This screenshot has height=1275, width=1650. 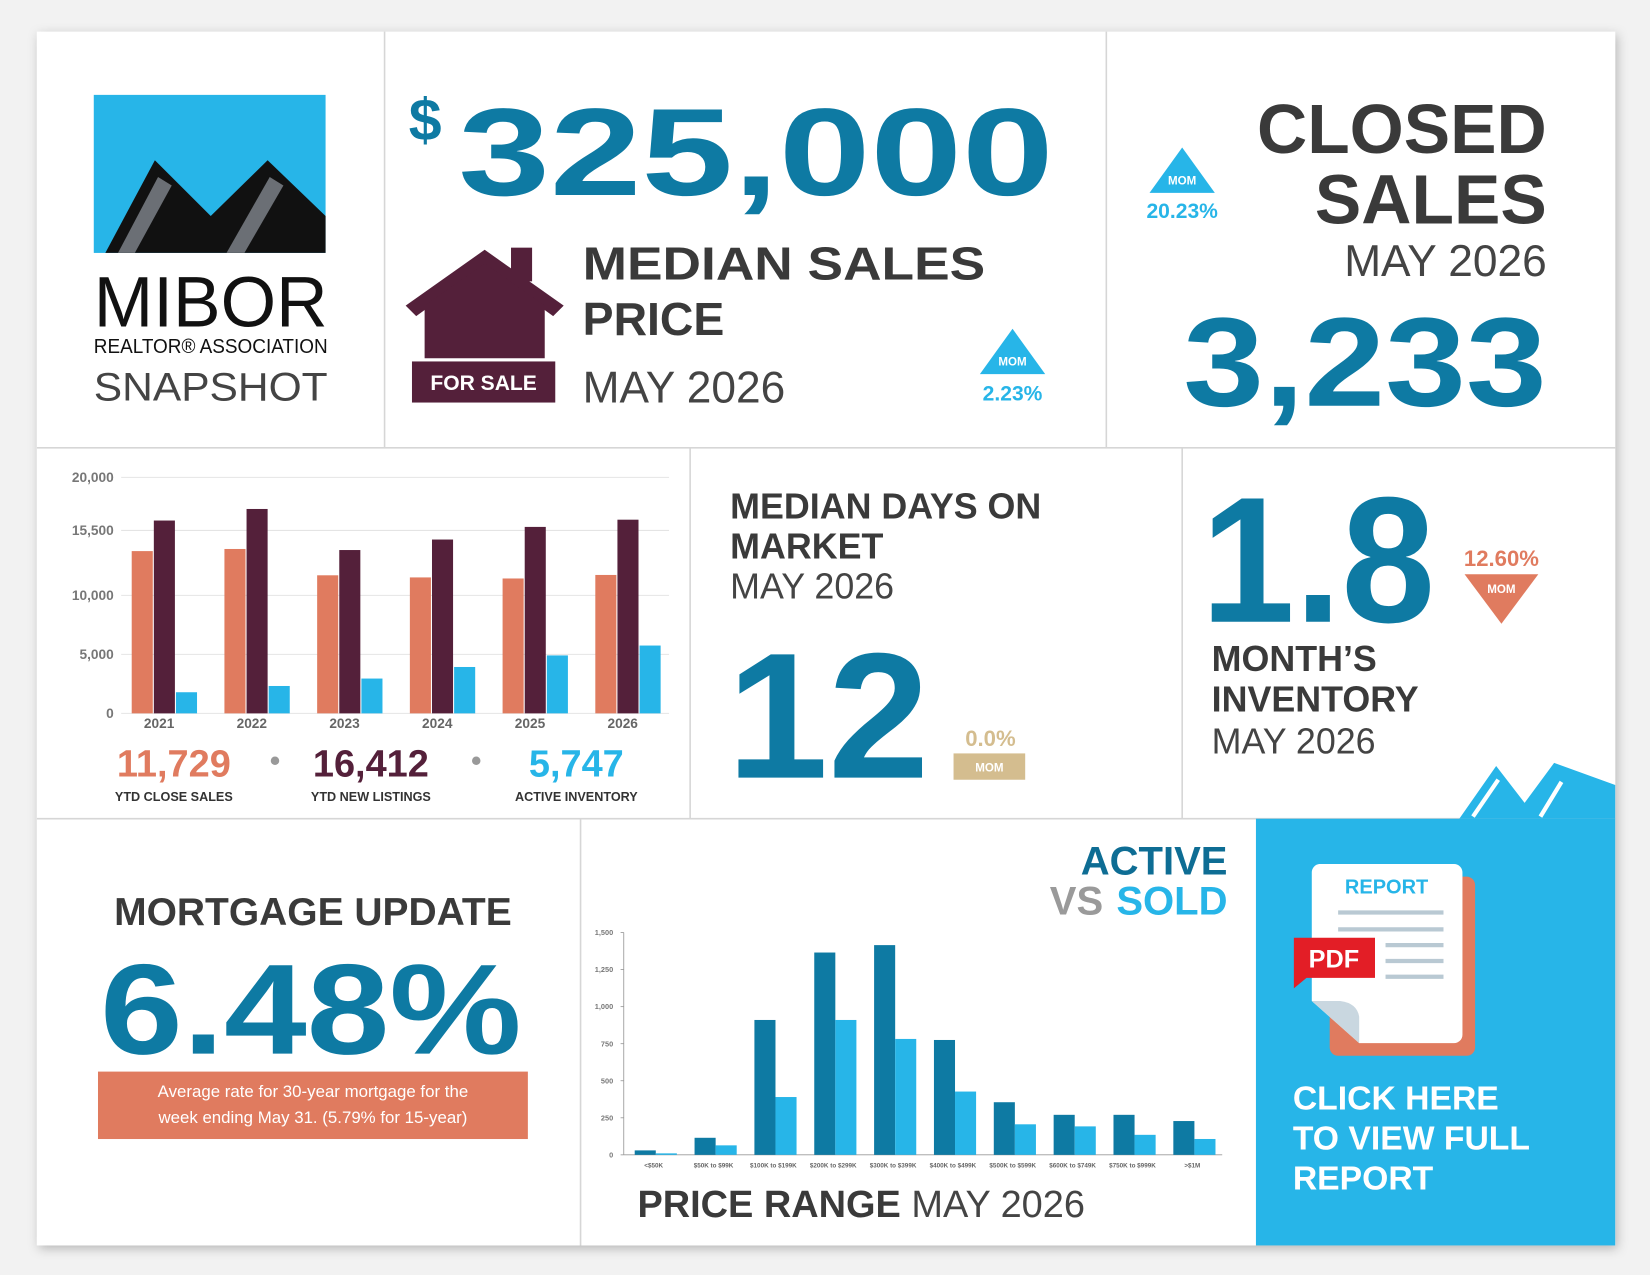 What do you see at coordinates (773, 1165) in the screenshot?
I see `x-tick-label: $100K to $199K` at bounding box center [773, 1165].